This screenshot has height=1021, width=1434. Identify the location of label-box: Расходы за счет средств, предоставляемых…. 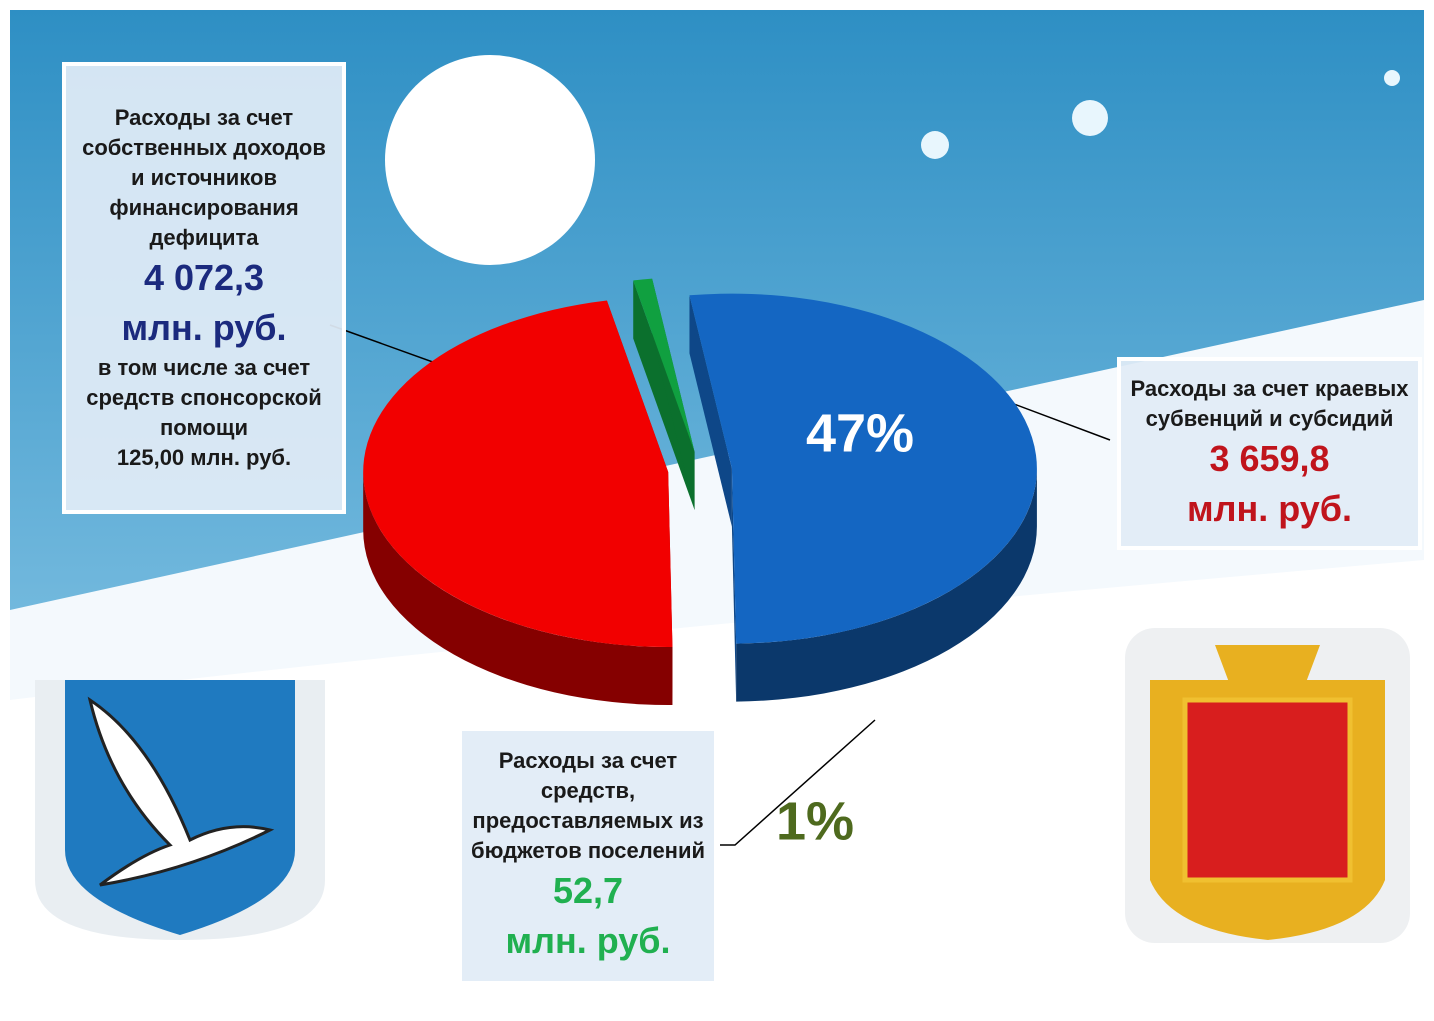
(588, 856).